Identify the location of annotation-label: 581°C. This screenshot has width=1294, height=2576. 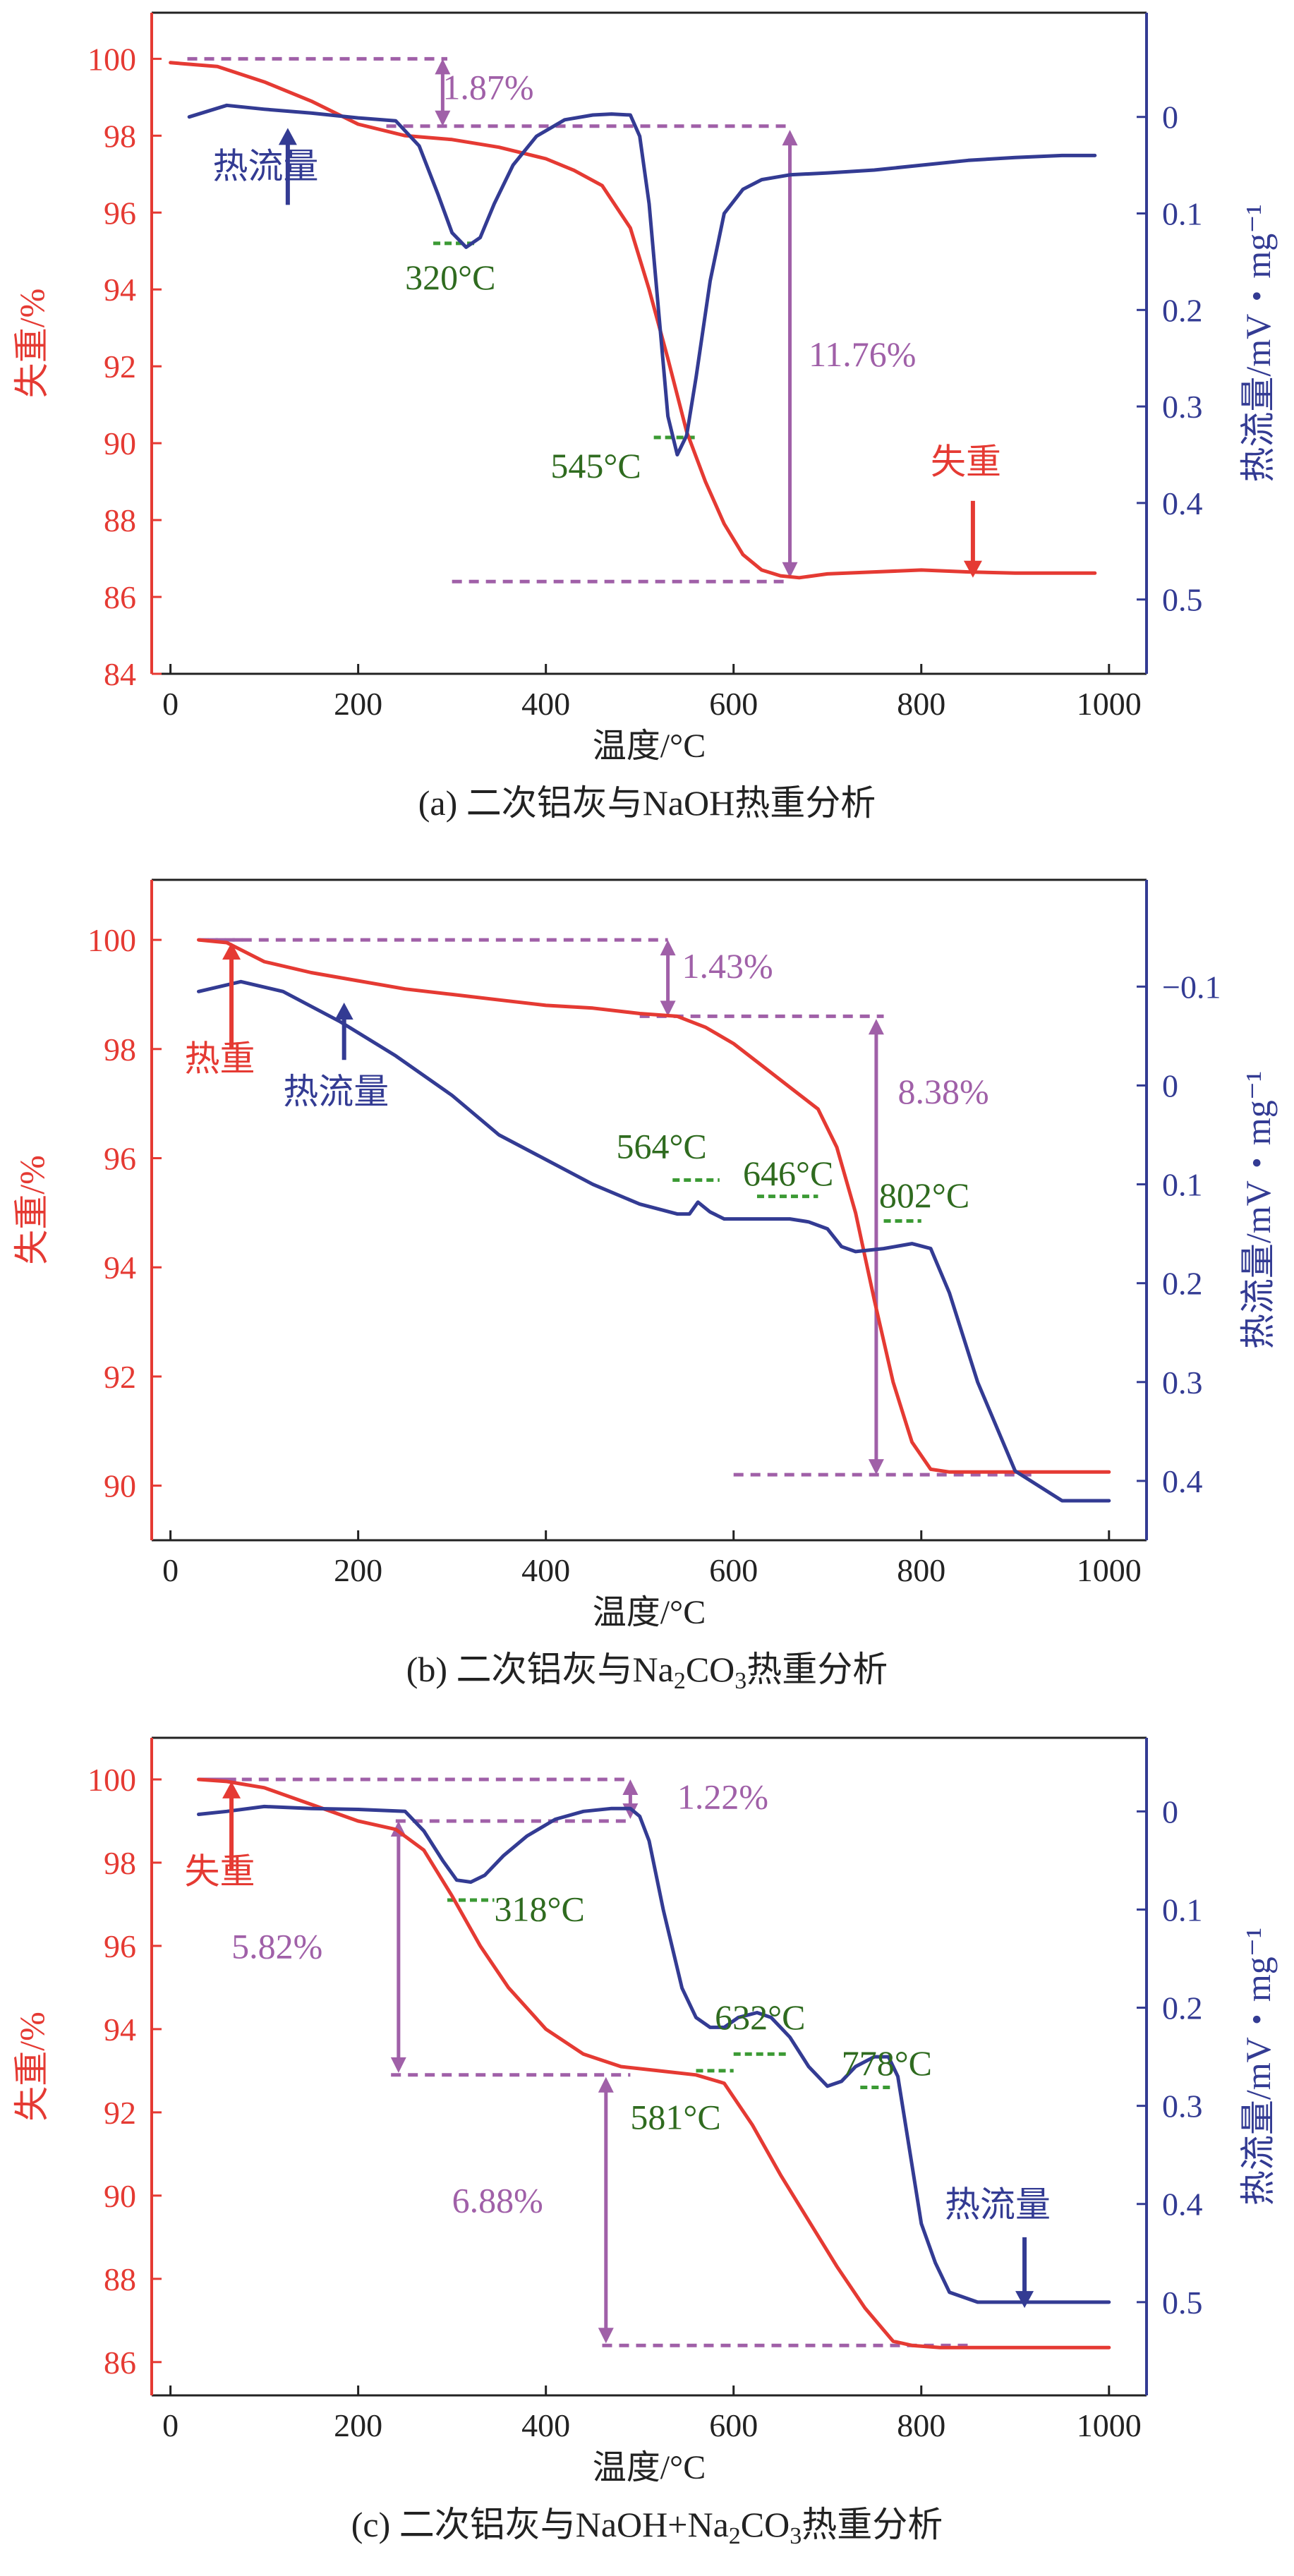
(675, 2117).